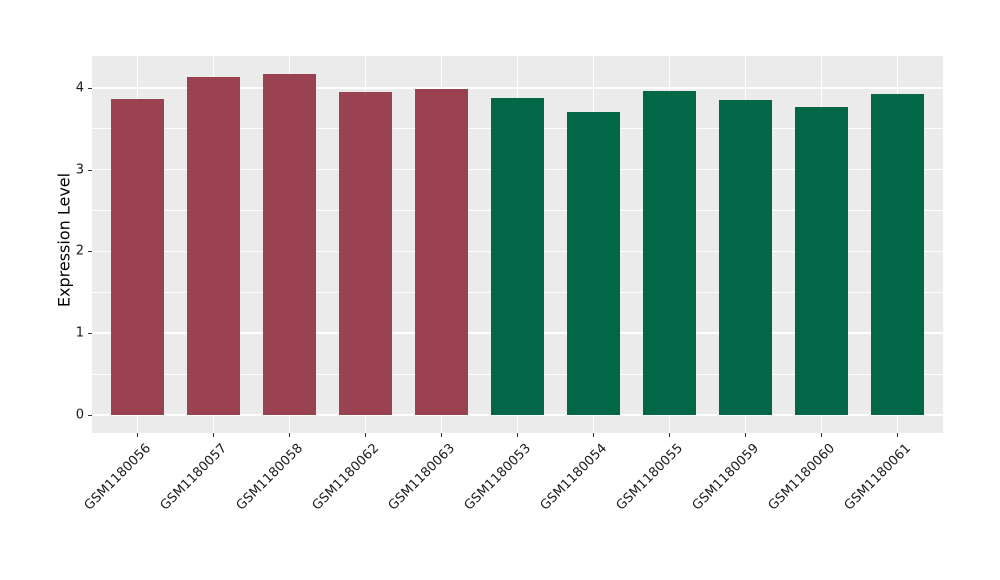  Describe the element at coordinates (669, 253) in the screenshot. I see `bar-GSM1180055` at that location.